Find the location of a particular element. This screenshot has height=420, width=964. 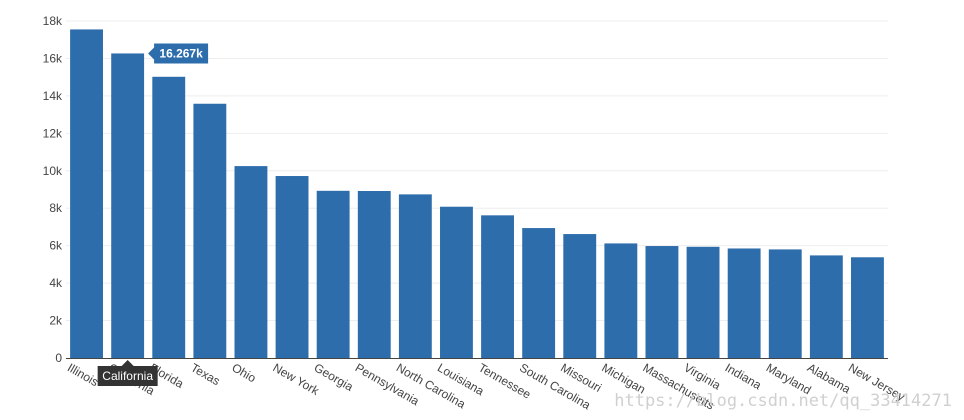

y-tick-label: 8k is located at coordinates (56, 208).